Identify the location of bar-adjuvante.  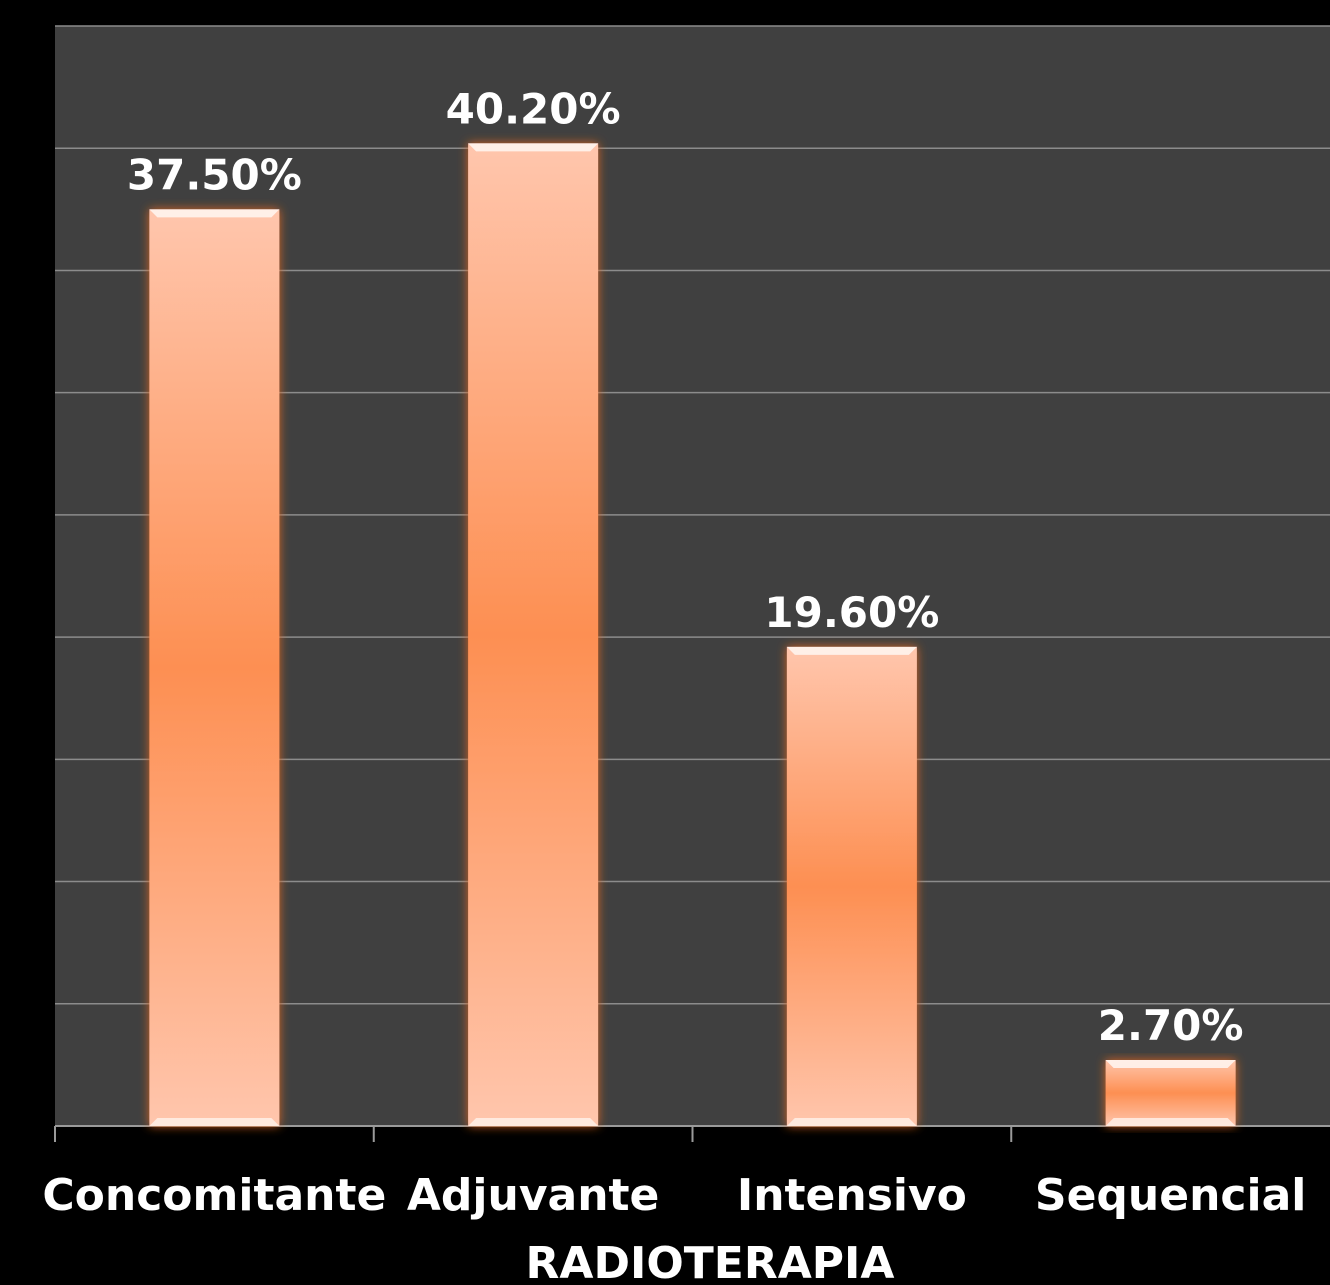
(533, 635).